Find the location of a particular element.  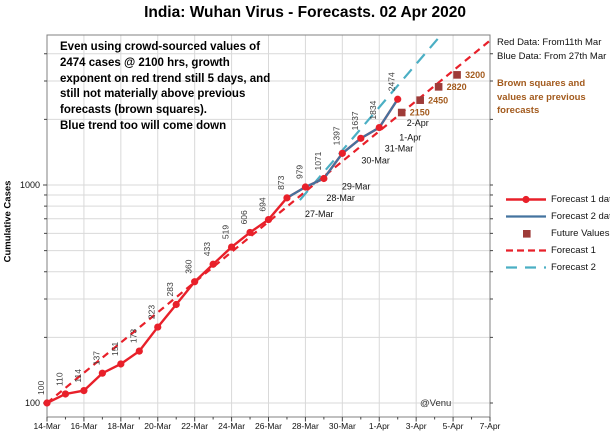

svg-text: 31-Mar is located at coordinates (399, 148).